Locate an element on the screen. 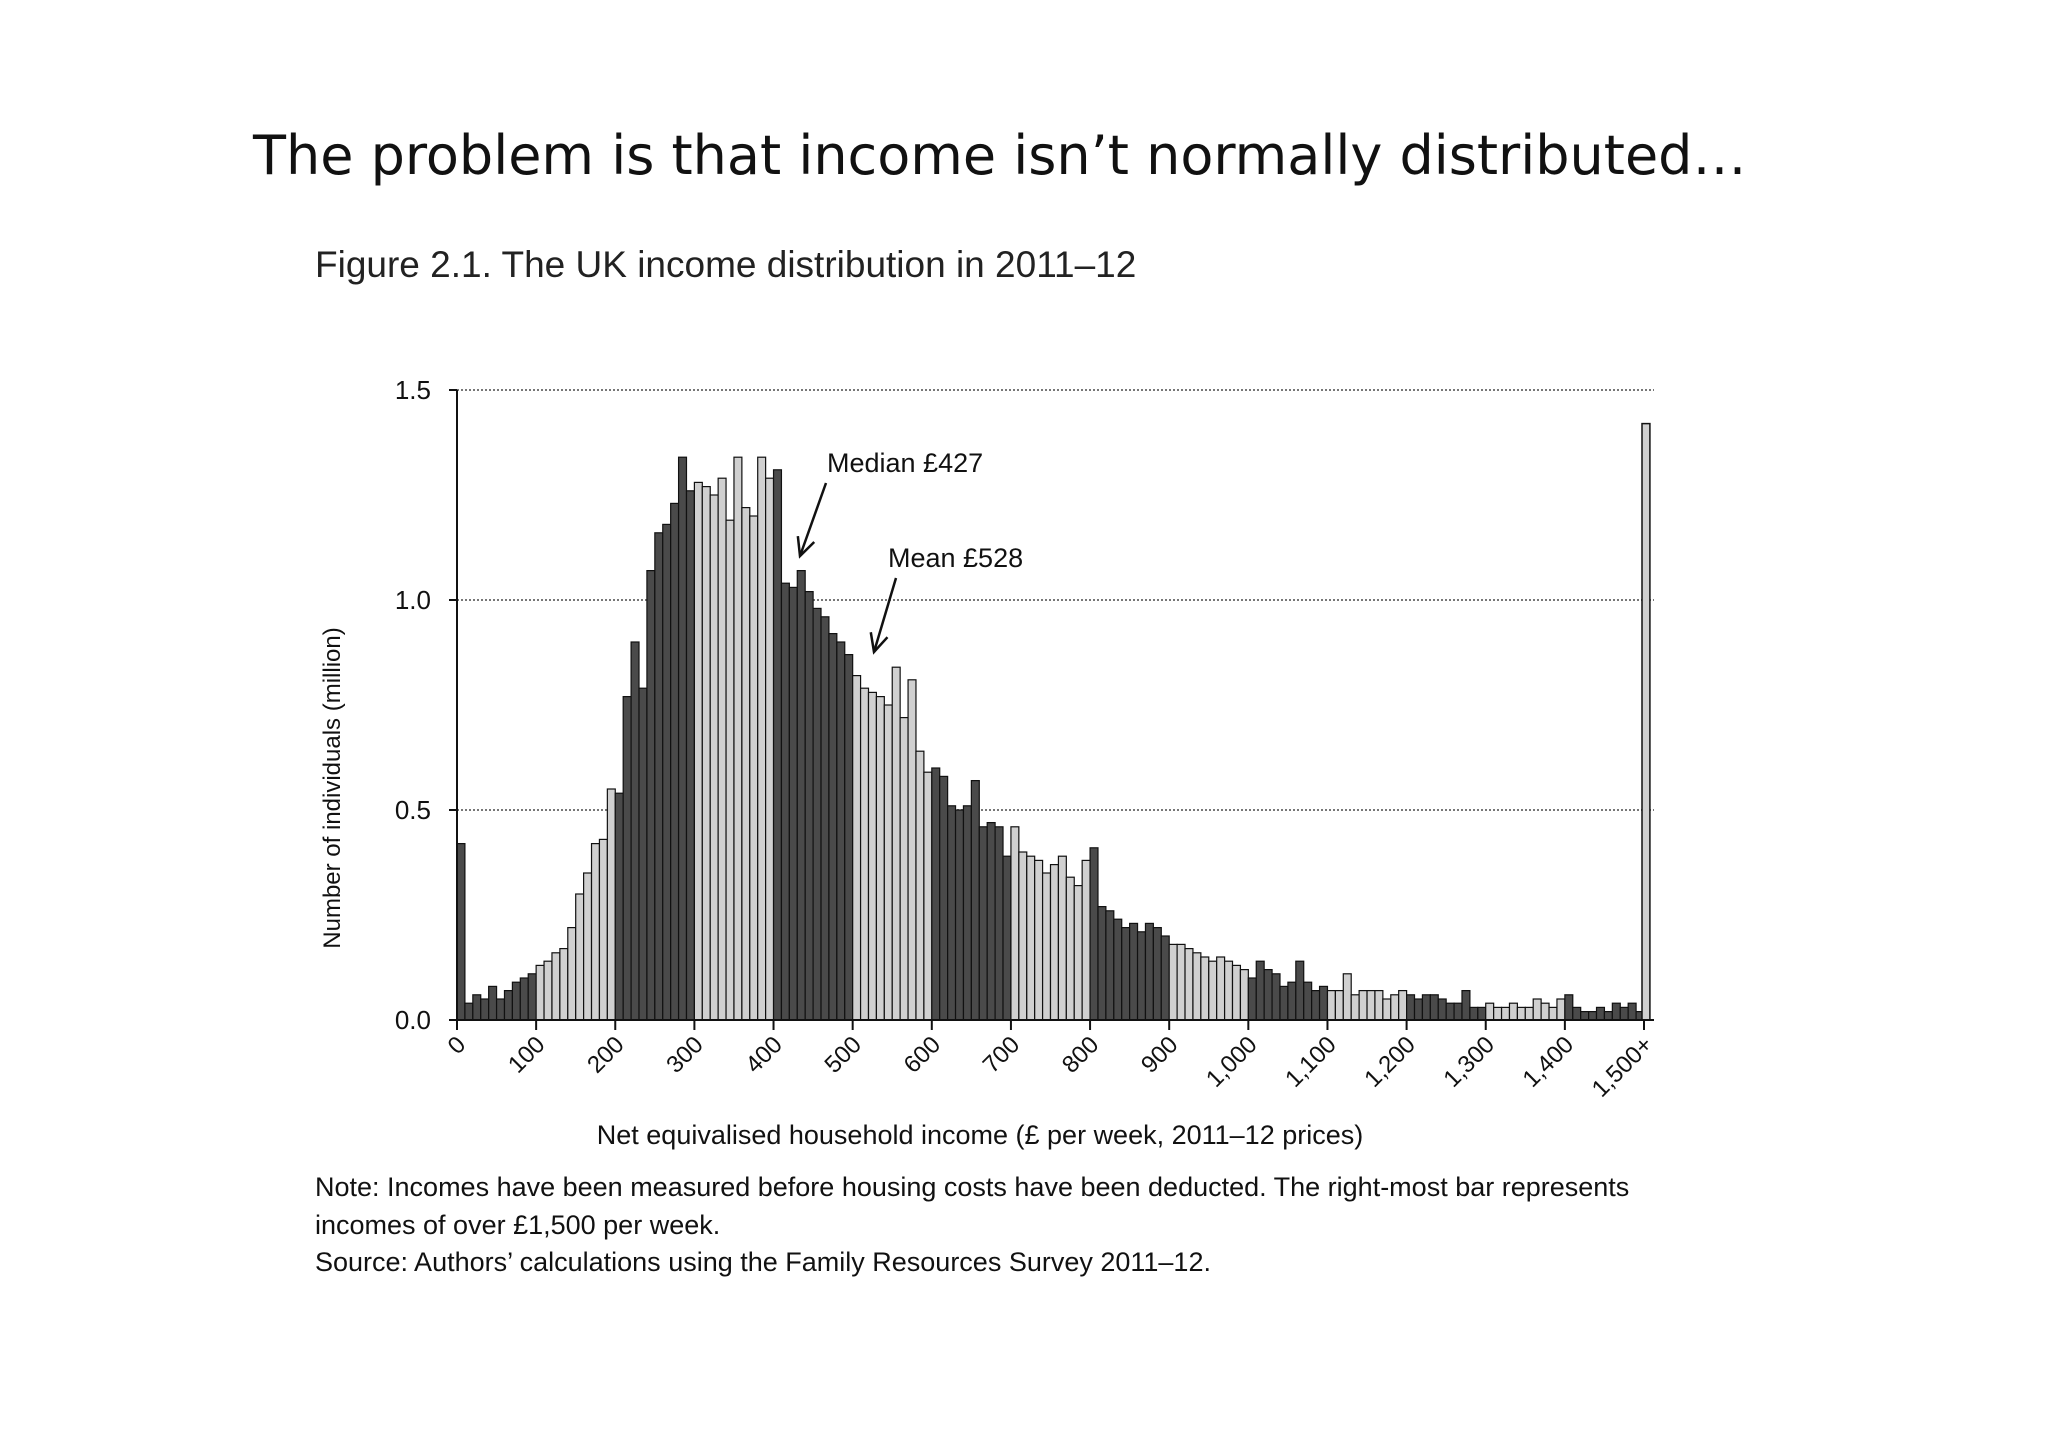  x-tick-label: 100 is located at coordinates (526, 1054).